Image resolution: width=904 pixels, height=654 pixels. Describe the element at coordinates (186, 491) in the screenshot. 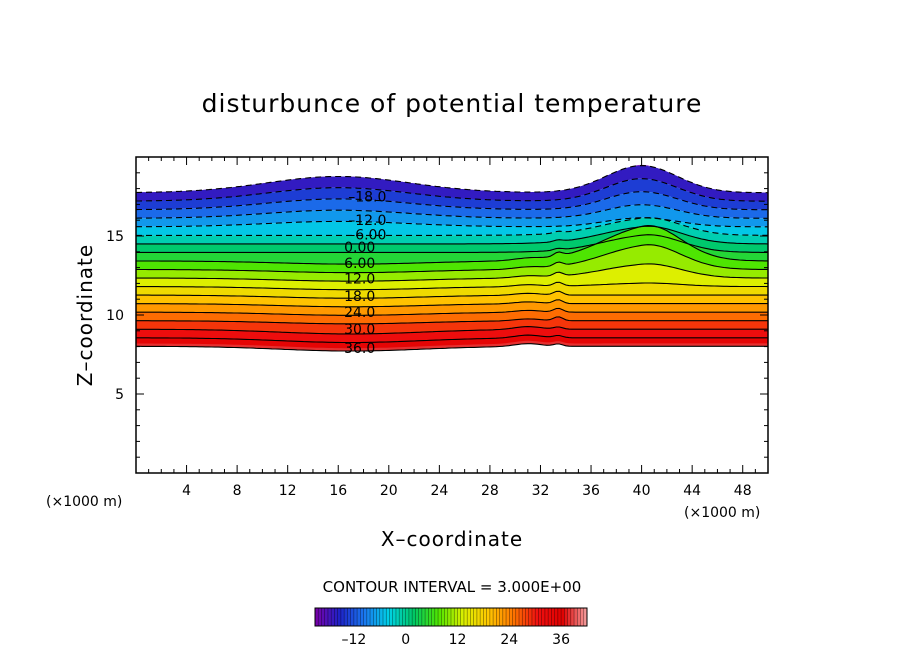

I see `x-tick-label: 4` at that location.